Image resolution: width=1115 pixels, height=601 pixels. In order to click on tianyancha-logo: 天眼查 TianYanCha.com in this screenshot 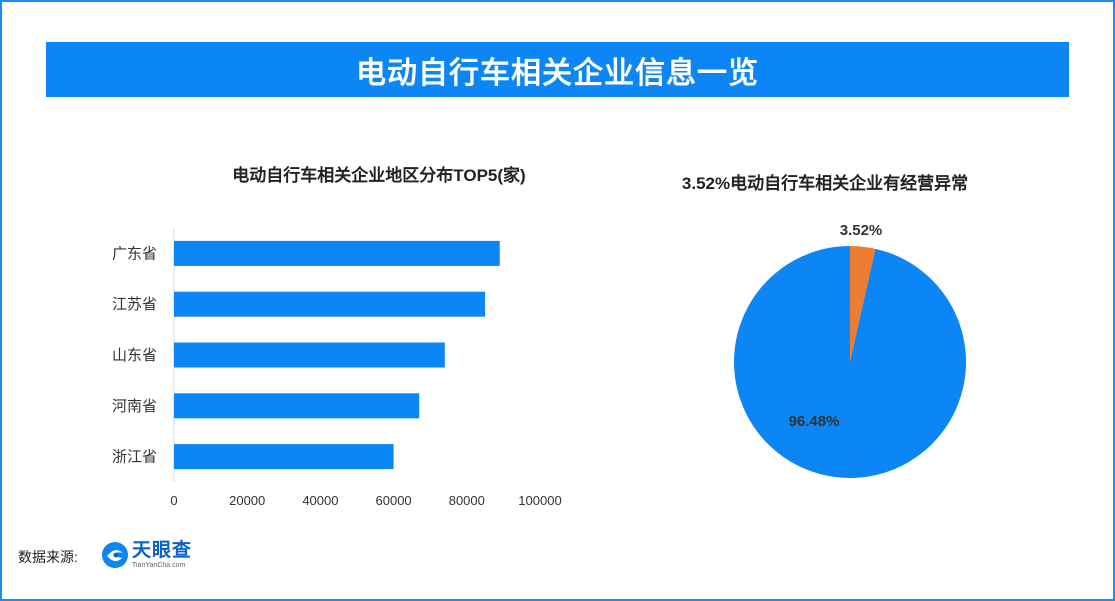, I will do `click(146, 555)`.